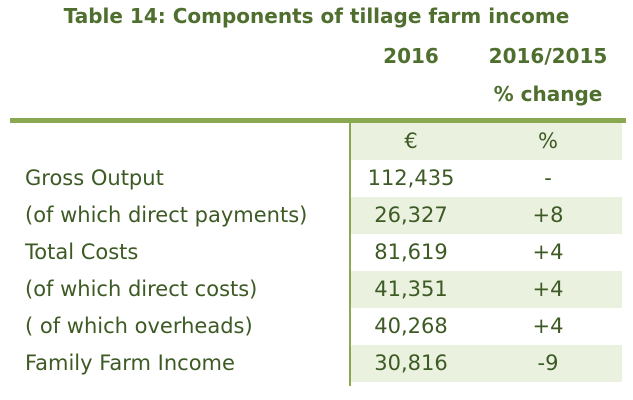 The width and height of the screenshot is (633, 400). What do you see at coordinates (548, 363) in the screenshot?
I see `row-change: -9` at bounding box center [548, 363].